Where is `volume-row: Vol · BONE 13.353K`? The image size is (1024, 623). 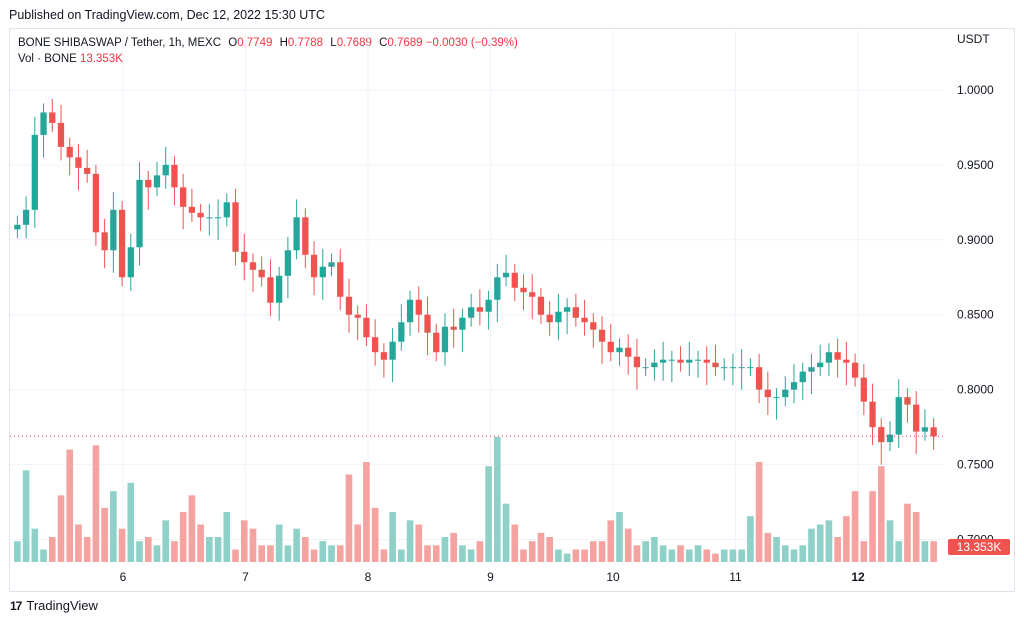 volume-row: Vol · BONE 13.353K is located at coordinates (268, 59).